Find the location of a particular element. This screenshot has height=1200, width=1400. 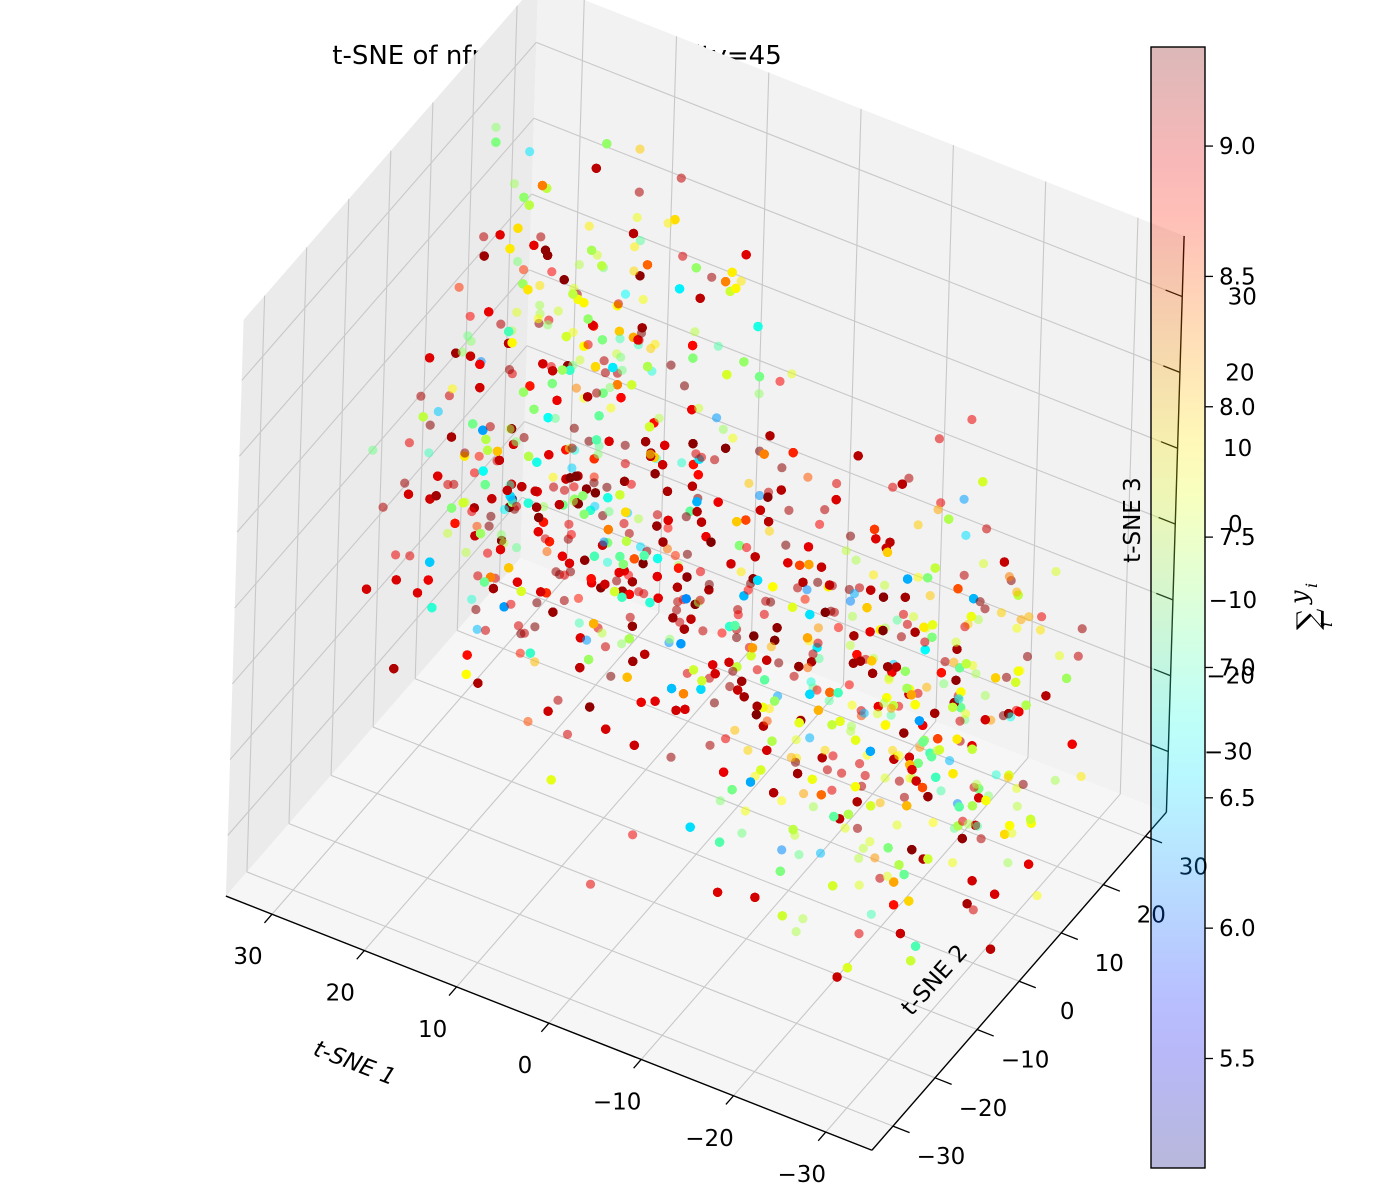

grid-line-z-back is located at coordinates (859, 169).